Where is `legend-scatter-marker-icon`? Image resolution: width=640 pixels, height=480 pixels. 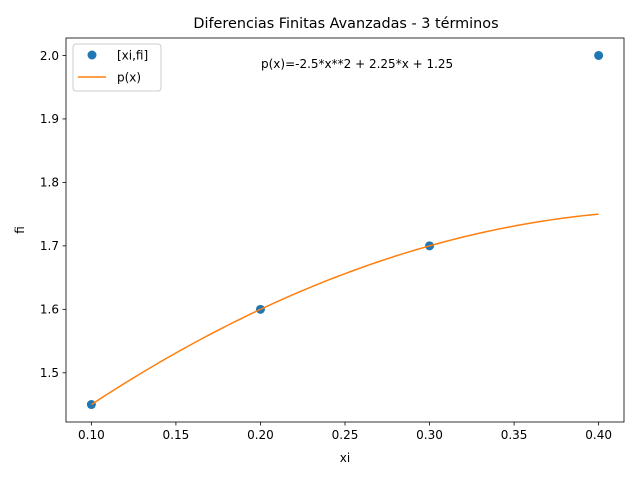
legend-scatter-marker-icon is located at coordinates (92, 55).